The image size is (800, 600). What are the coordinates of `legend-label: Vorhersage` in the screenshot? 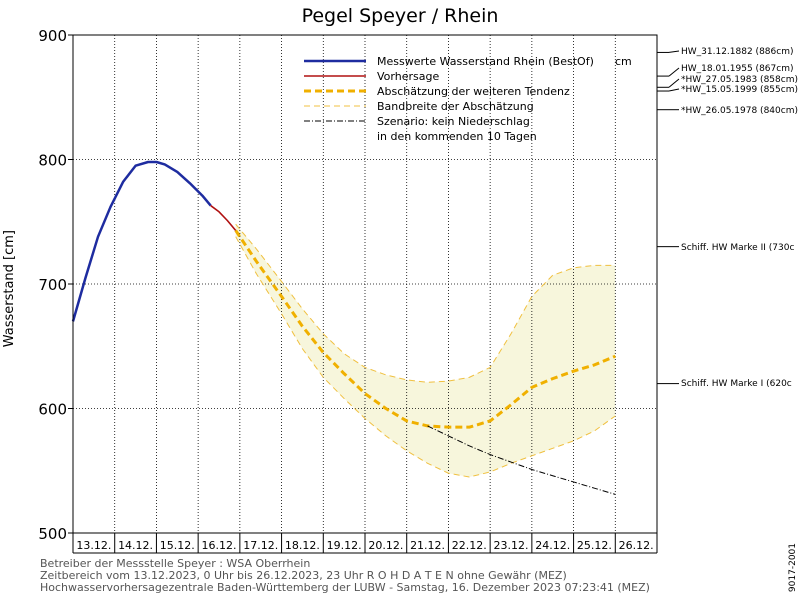 It's located at (408, 76).